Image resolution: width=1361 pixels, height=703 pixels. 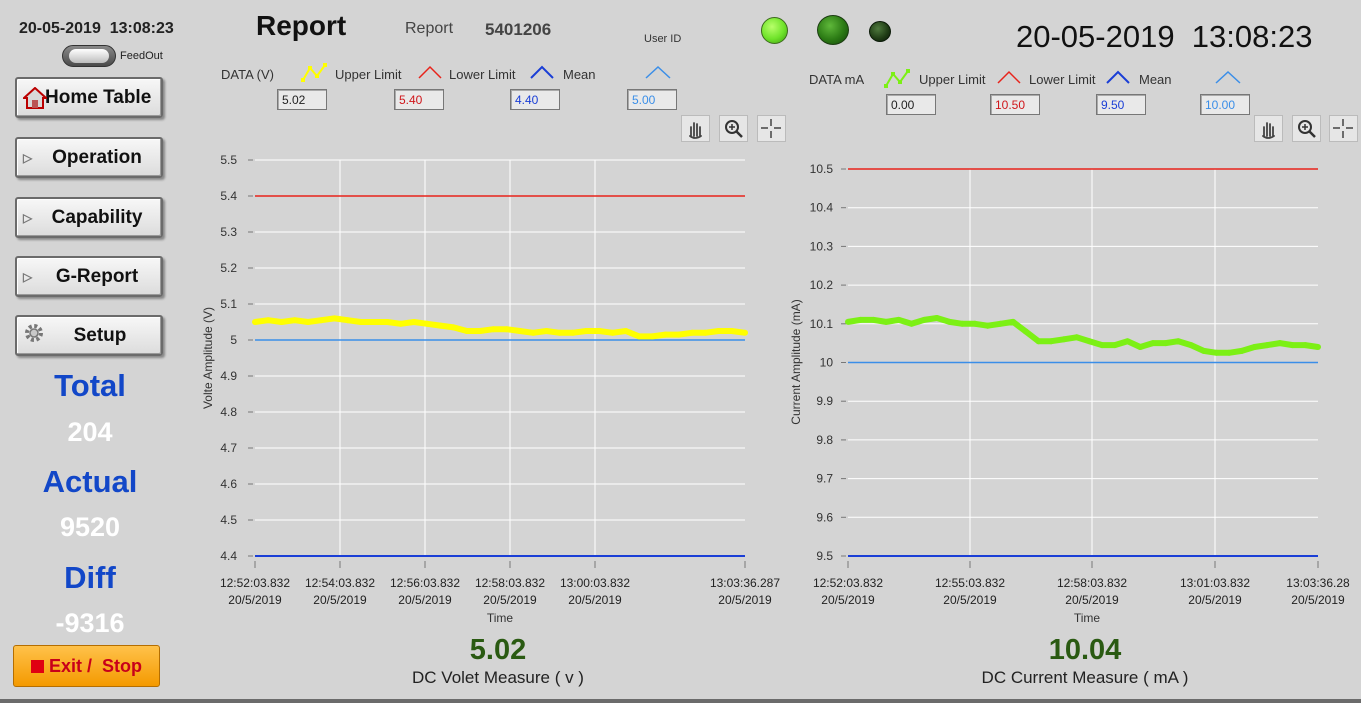 I want to click on voltage-data-value: 5.02, so click(x=302, y=99).